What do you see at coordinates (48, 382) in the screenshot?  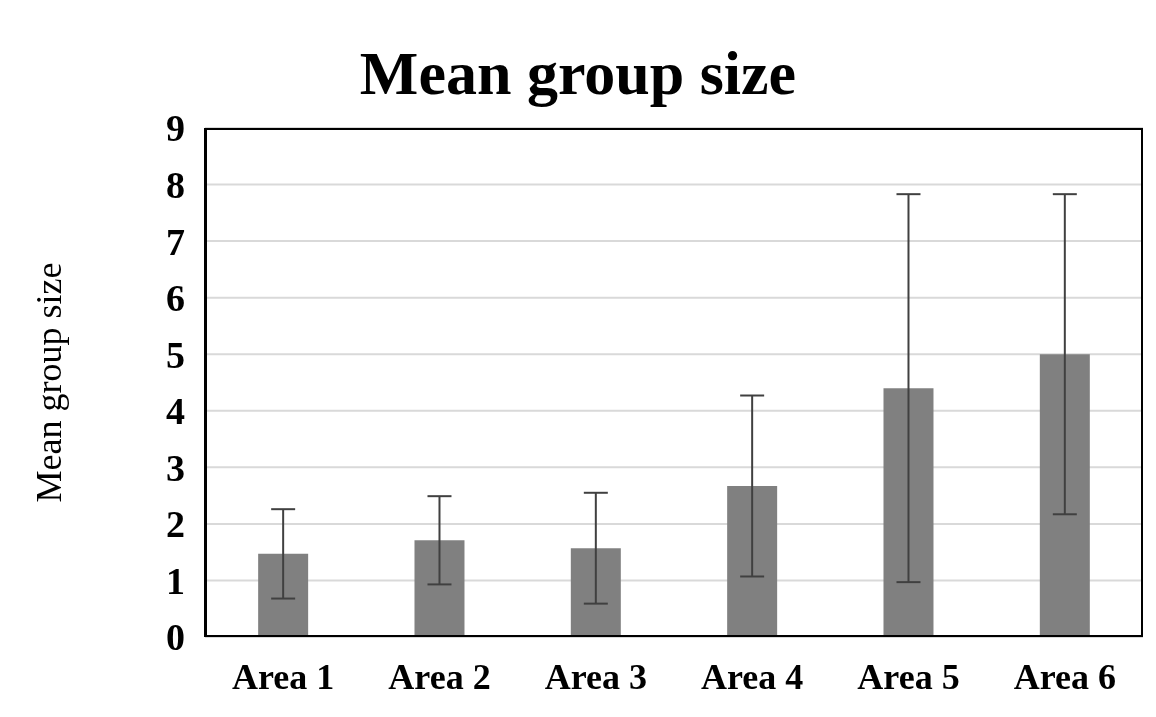 I see `y-axis-title: Mean group size` at bounding box center [48, 382].